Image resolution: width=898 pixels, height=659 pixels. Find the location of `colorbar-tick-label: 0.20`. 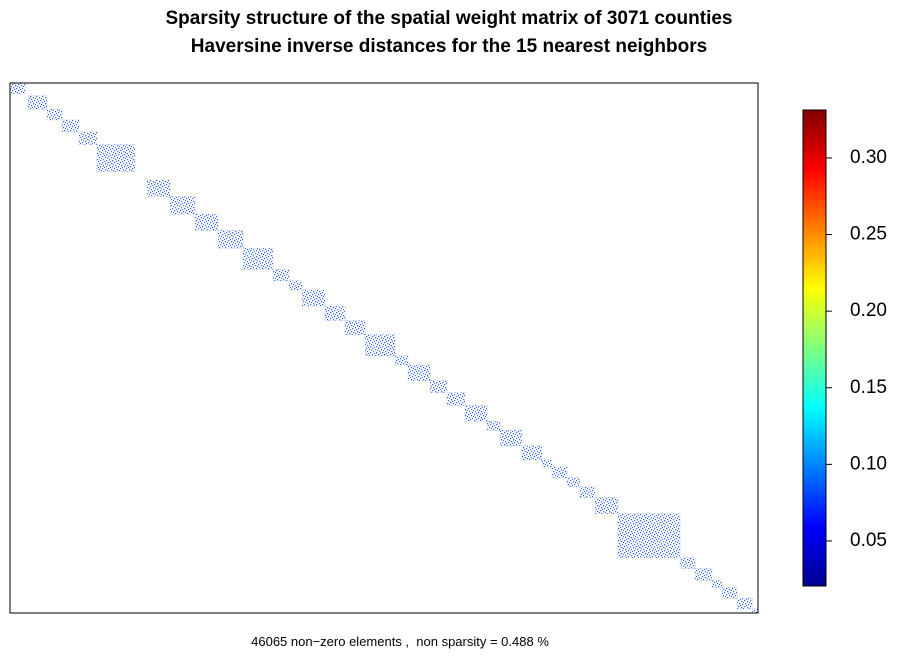

colorbar-tick-label: 0.20 is located at coordinates (868, 310).